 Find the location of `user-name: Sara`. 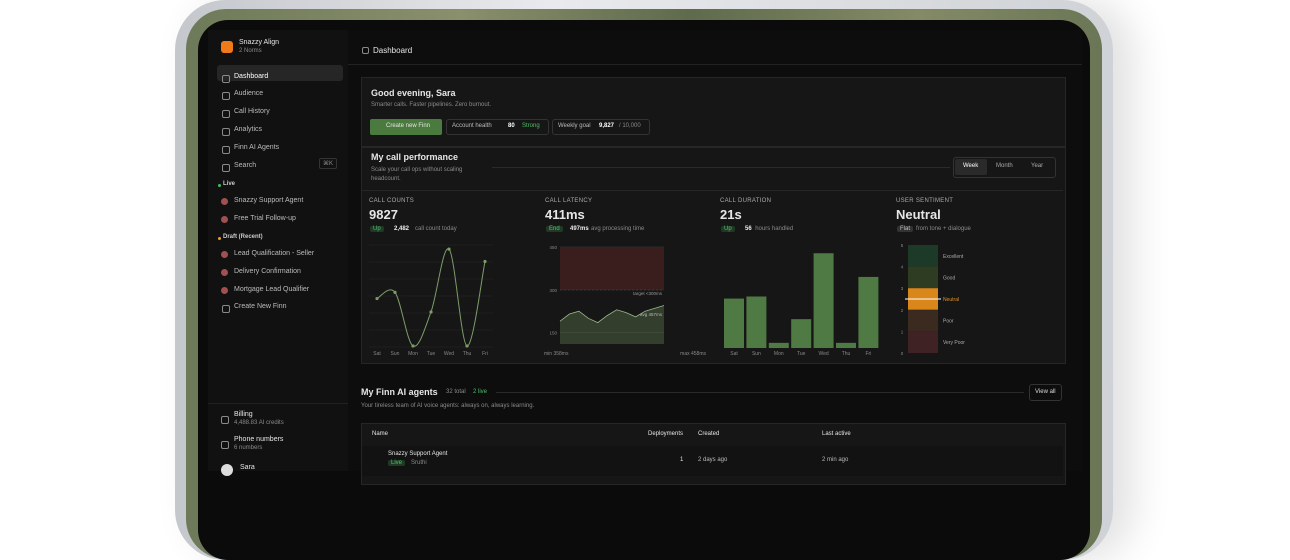

user-name: Sara is located at coordinates (247, 467).